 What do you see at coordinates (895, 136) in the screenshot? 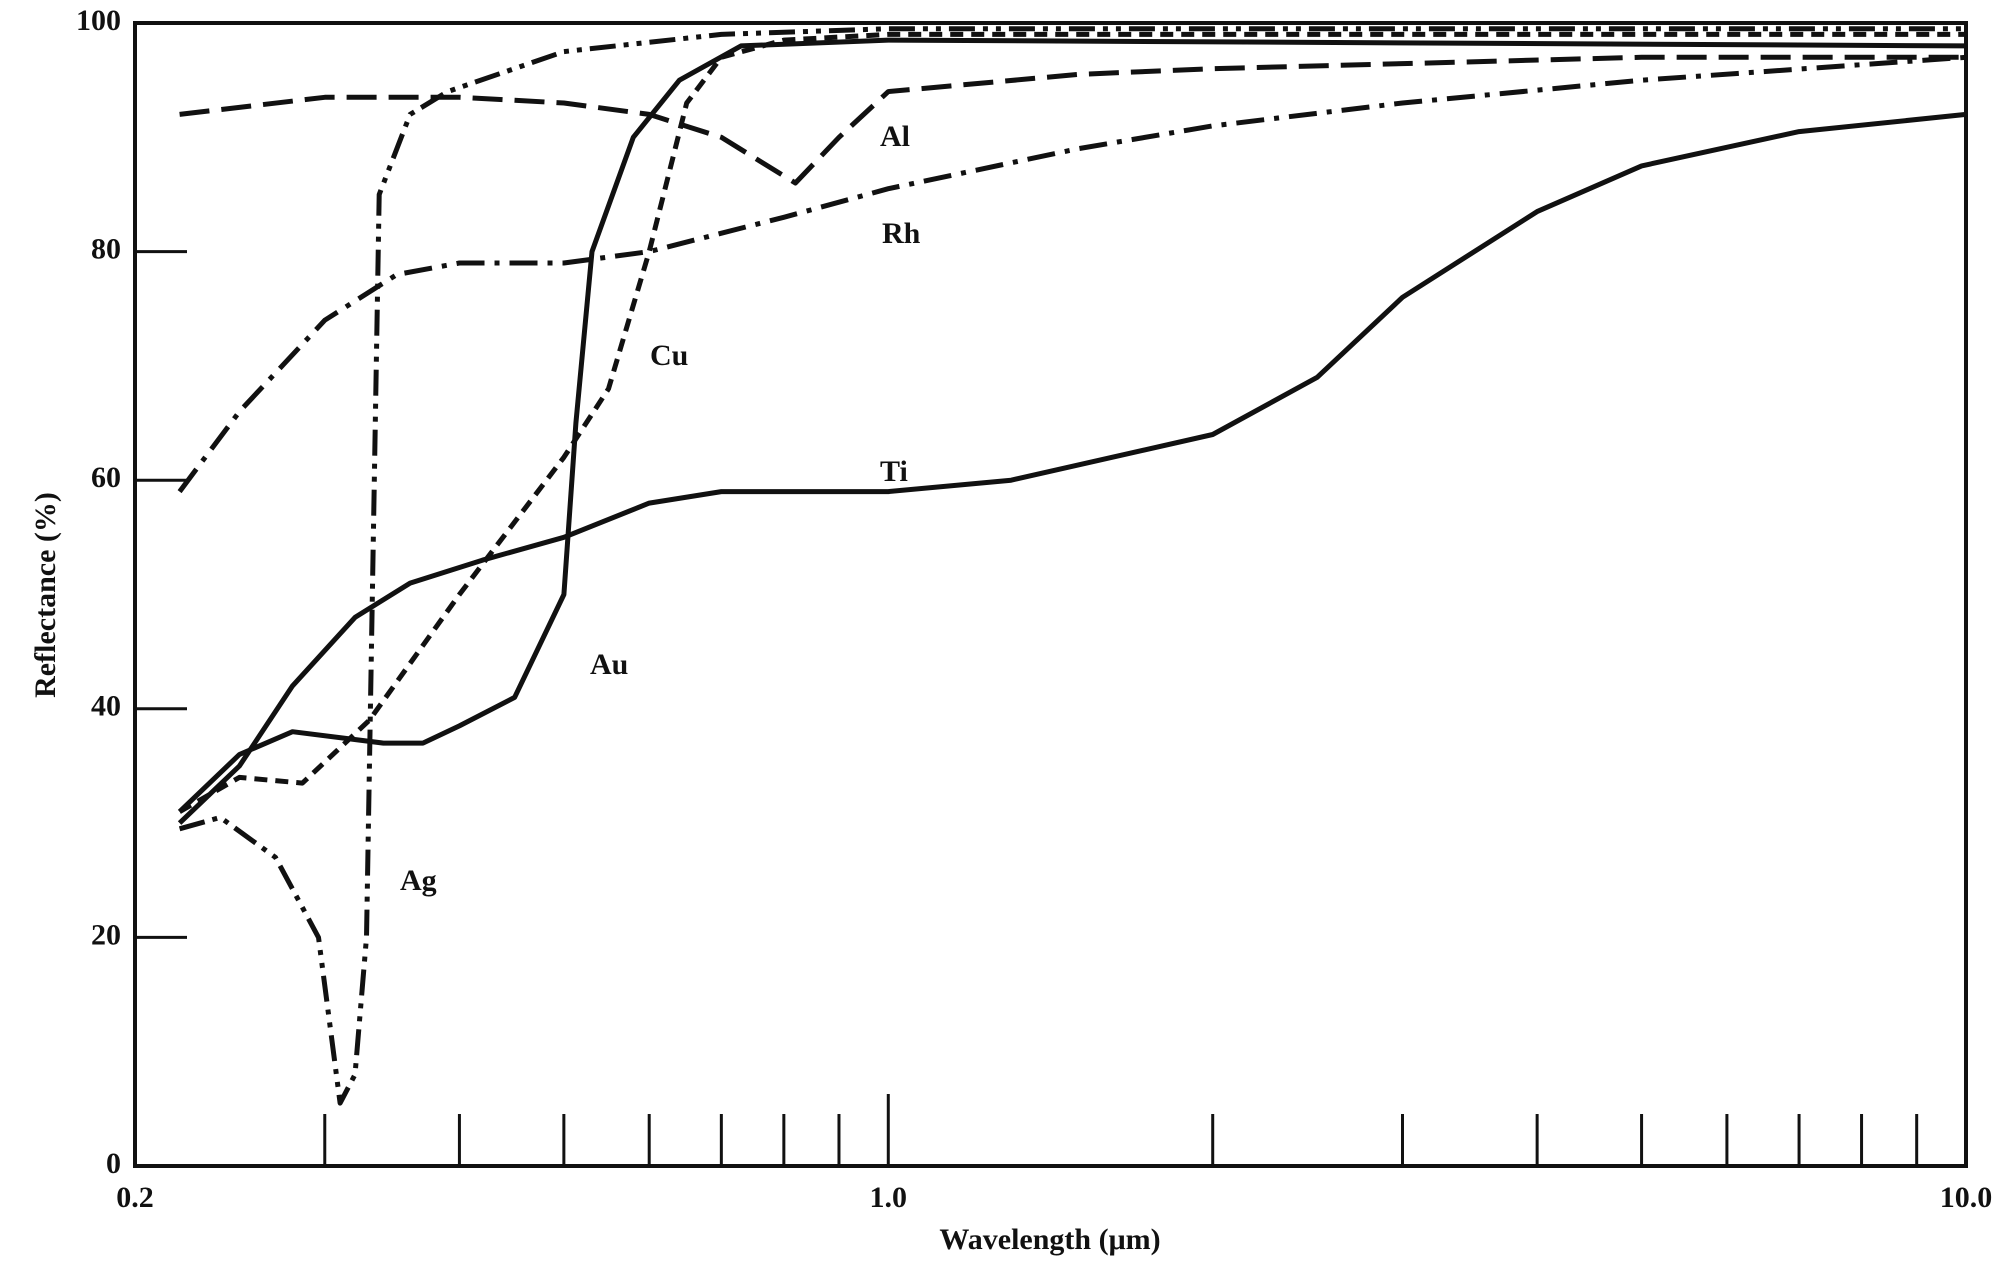
I see `series-label: Al` at bounding box center [895, 136].